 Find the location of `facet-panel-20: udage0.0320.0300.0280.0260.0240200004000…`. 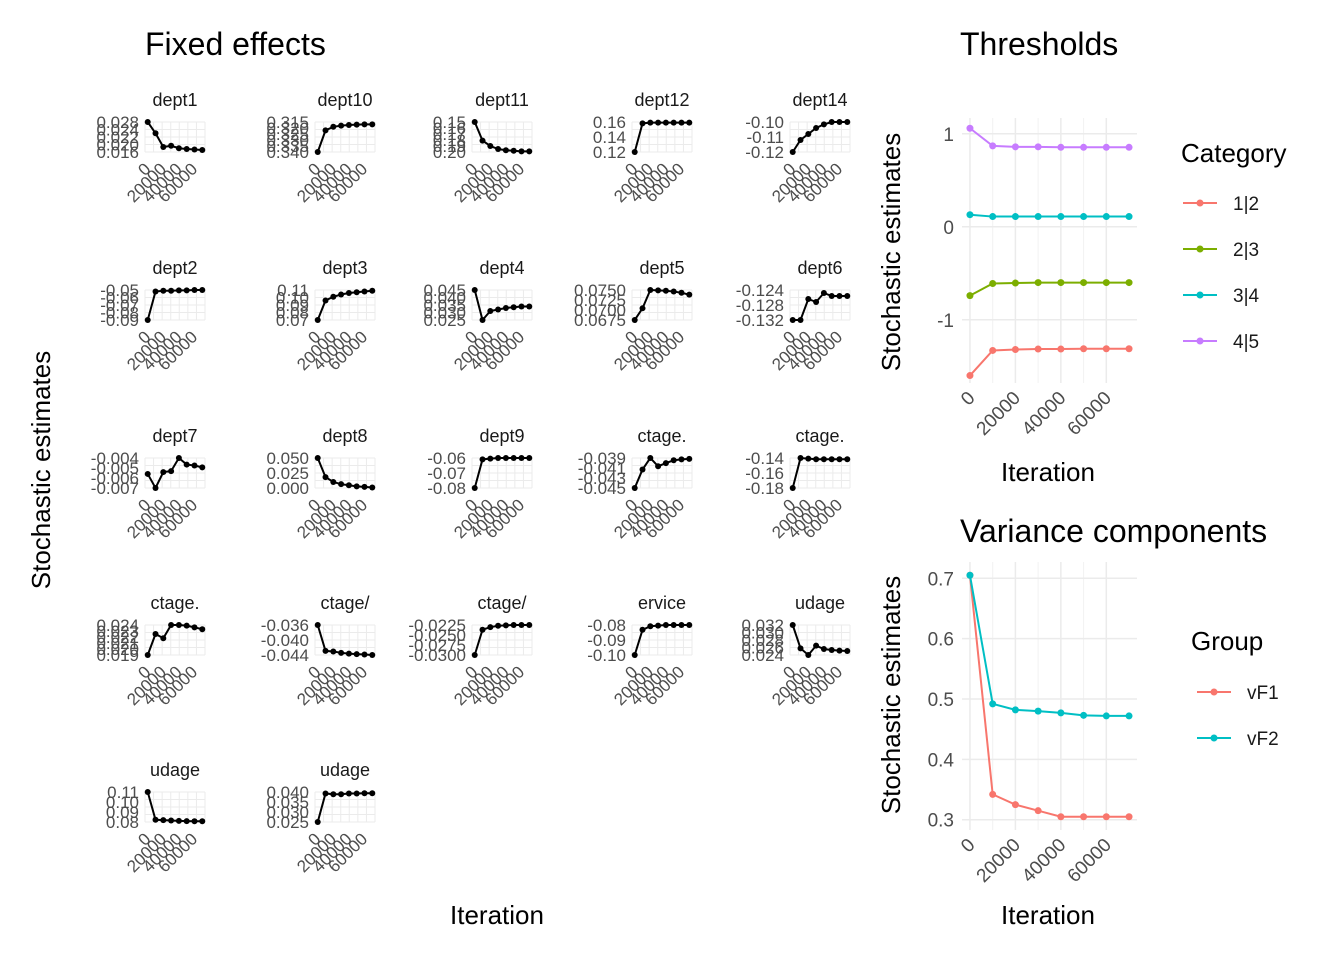

facet-panel-20: udage0.0320.0300.0280.0260.0240200004000… is located at coordinates (796, 651).